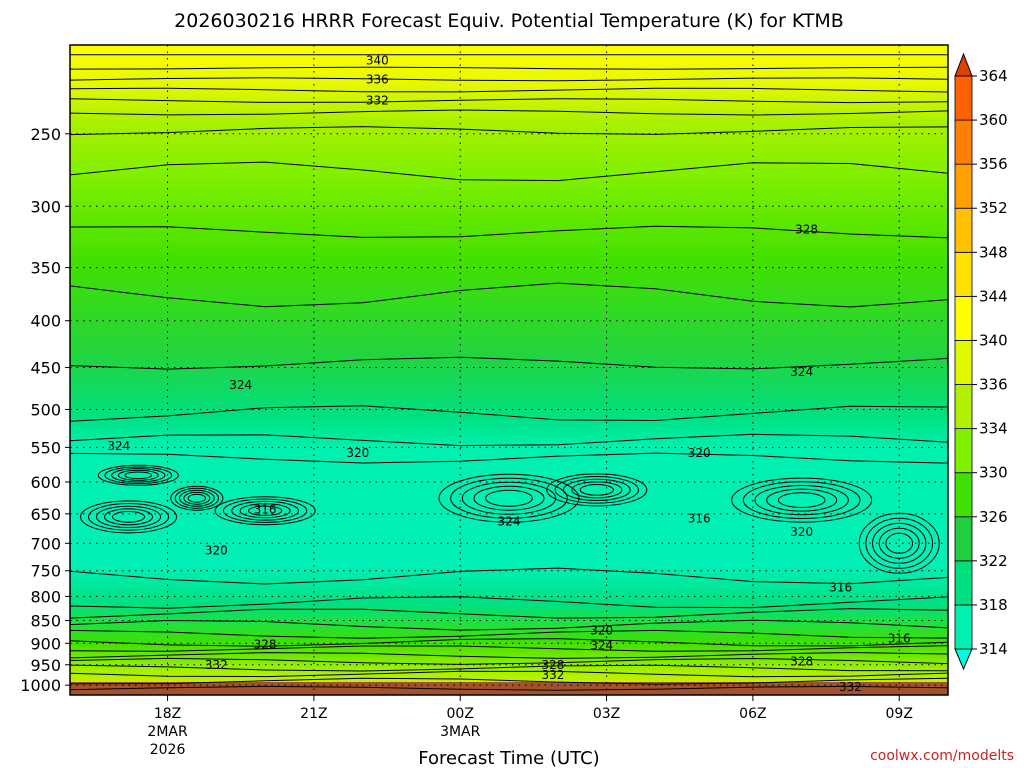 This screenshot has height=768, width=1024. Describe the element at coordinates (45, 321) in the screenshot. I see `y-tick-label: 400` at that location.